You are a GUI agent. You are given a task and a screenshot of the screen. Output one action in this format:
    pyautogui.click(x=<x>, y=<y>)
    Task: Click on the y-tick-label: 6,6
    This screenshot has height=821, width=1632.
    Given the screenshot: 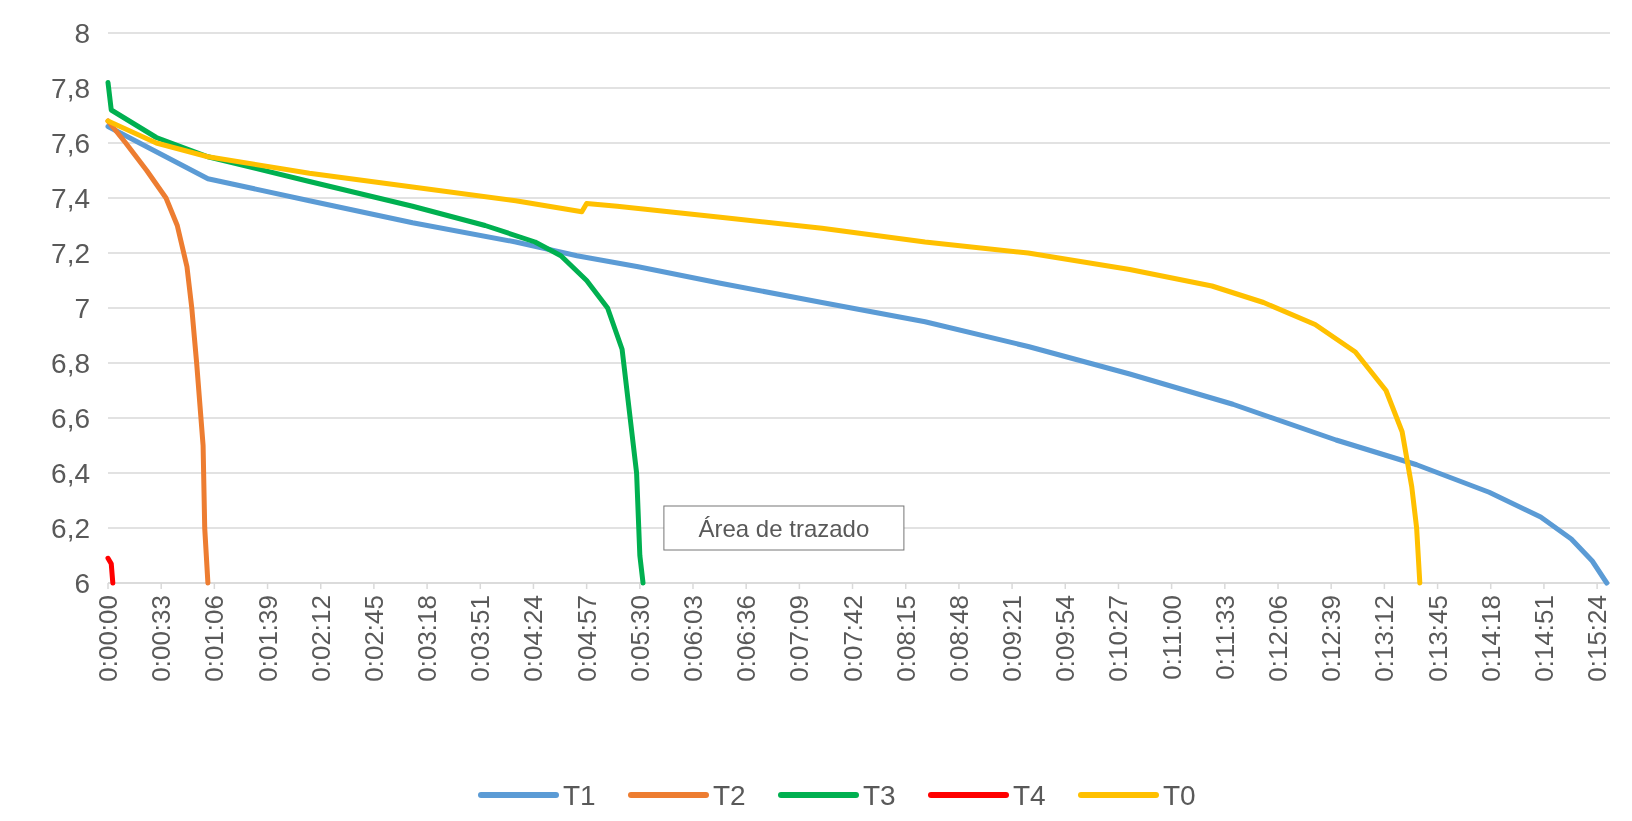 What is the action you would take?
    pyautogui.click(x=70, y=418)
    